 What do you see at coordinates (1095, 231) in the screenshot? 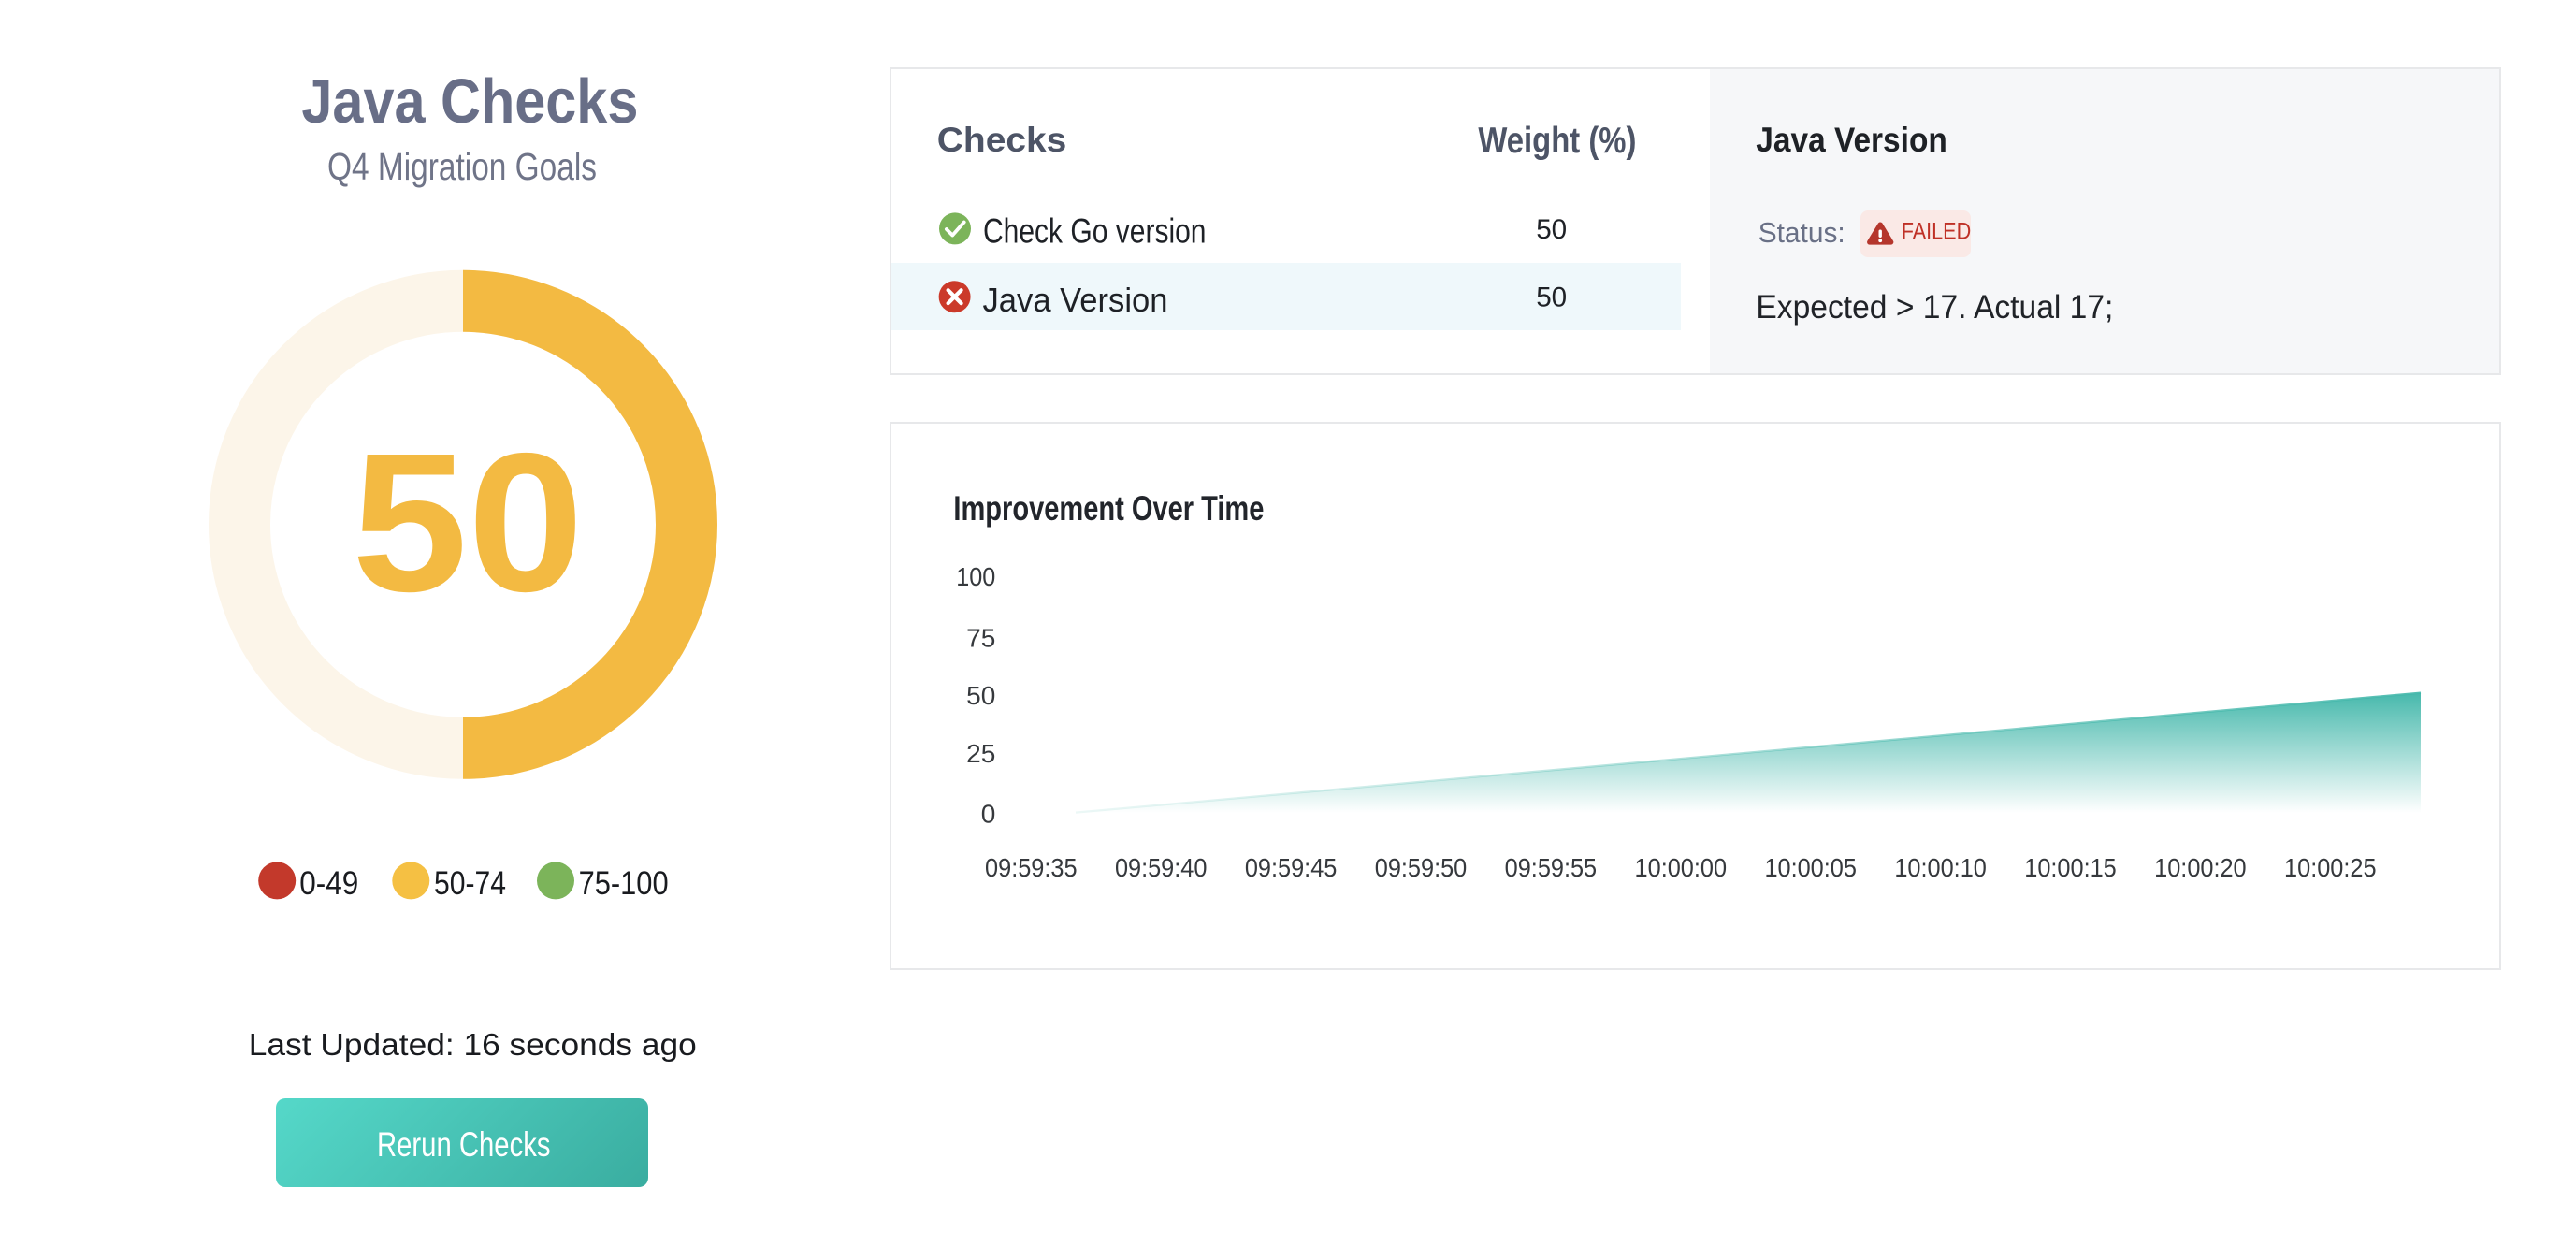
I see `svg-text: Check Go version` at bounding box center [1095, 231].